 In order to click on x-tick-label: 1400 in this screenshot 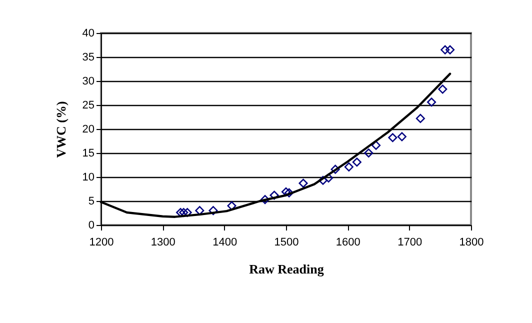, I will do `click(225, 242)`.